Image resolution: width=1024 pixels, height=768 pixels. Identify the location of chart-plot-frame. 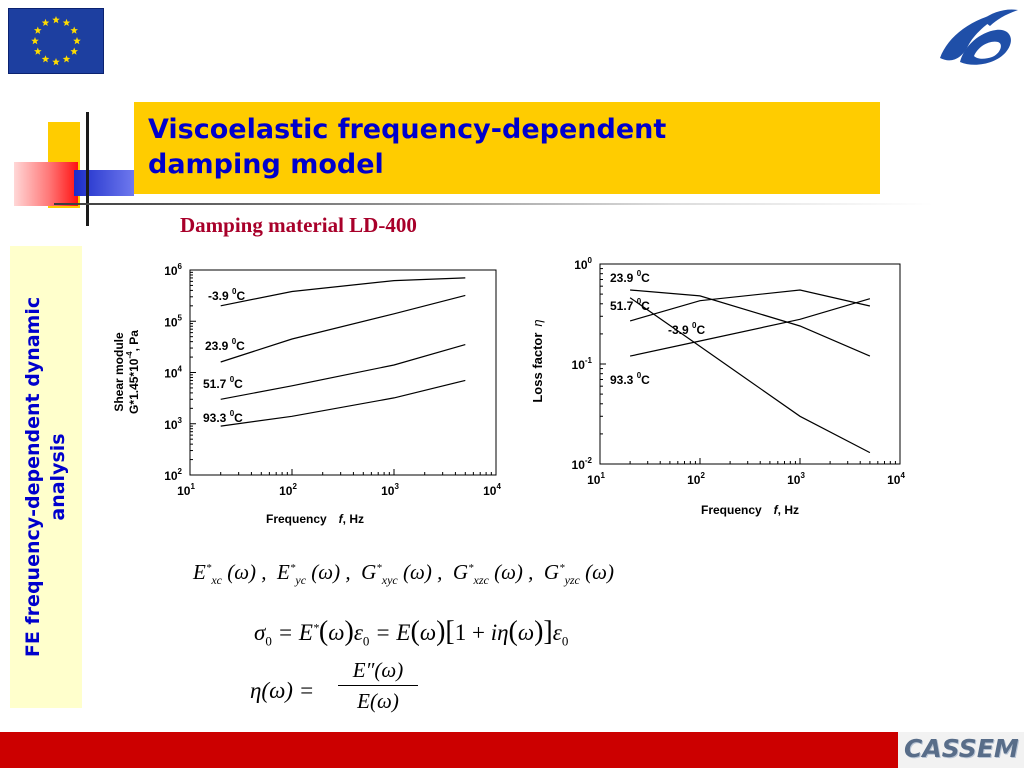
(750, 364).